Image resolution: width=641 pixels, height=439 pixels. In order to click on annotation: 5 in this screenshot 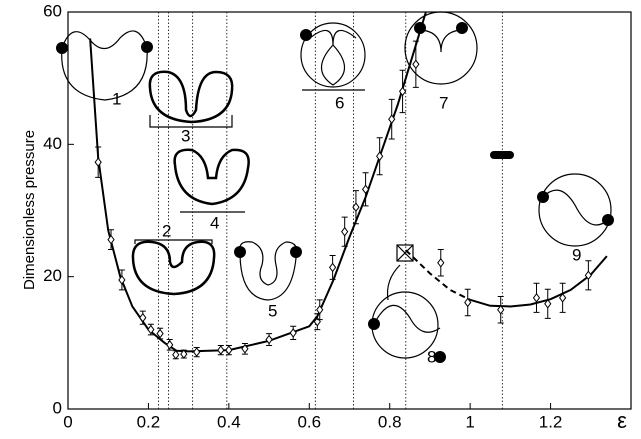, I will do `click(272, 310)`.